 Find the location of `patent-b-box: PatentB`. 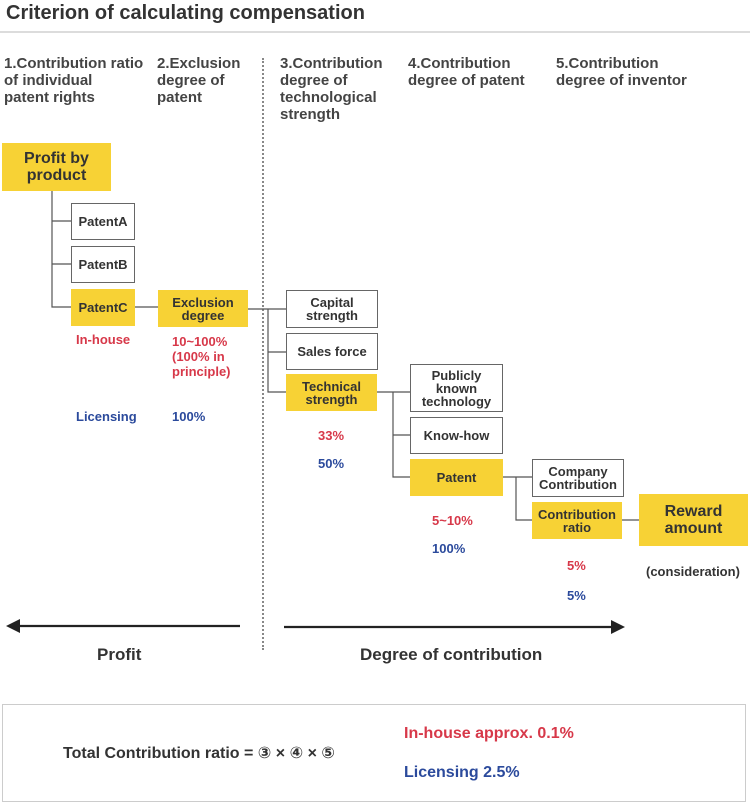

patent-b-box: PatentB is located at coordinates (103, 264).